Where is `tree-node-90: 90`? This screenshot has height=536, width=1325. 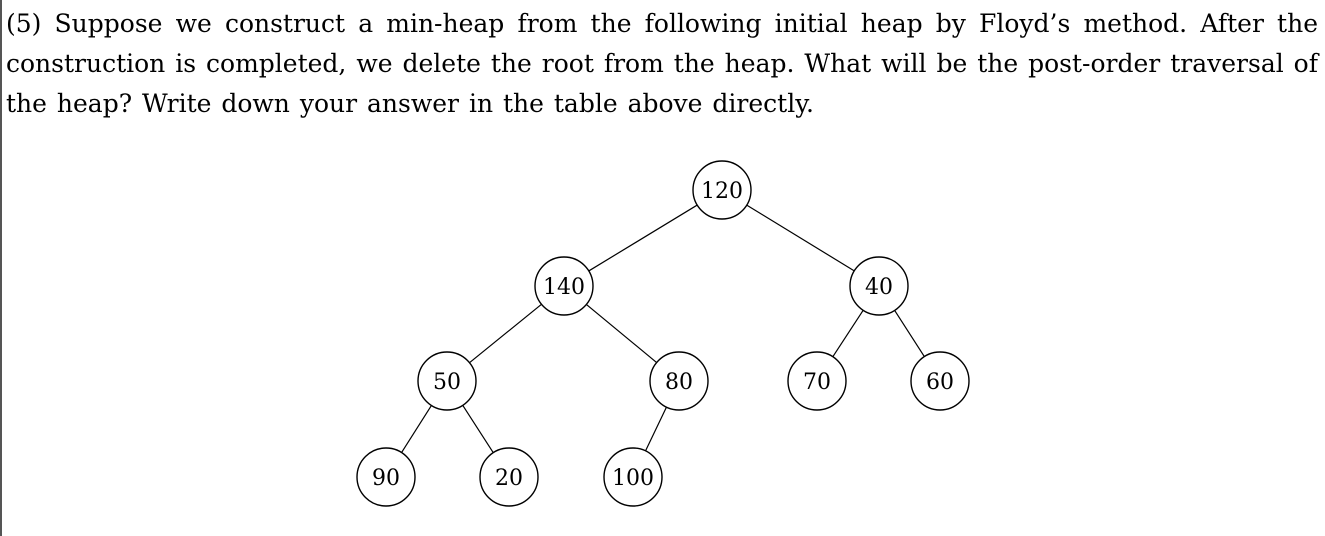 tree-node-90: 90 is located at coordinates (386, 477).